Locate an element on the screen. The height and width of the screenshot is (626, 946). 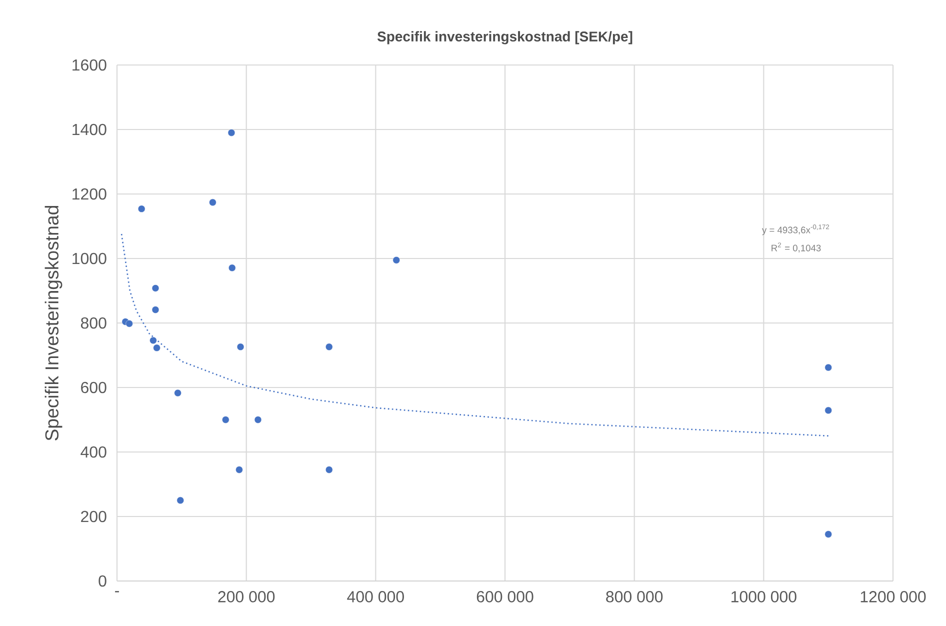
x-tick-label: 200 000 is located at coordinates (246, 596).